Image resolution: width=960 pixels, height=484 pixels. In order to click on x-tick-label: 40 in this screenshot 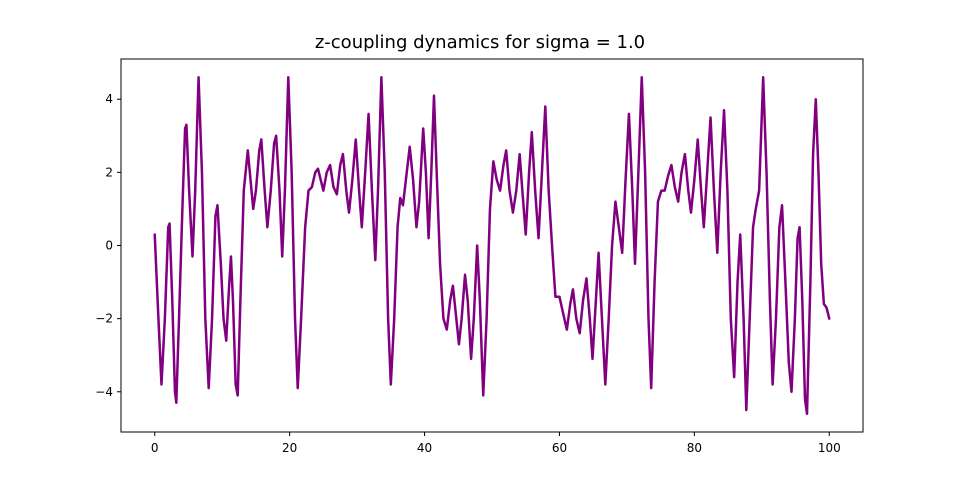, I will do `click(424, 448)`.